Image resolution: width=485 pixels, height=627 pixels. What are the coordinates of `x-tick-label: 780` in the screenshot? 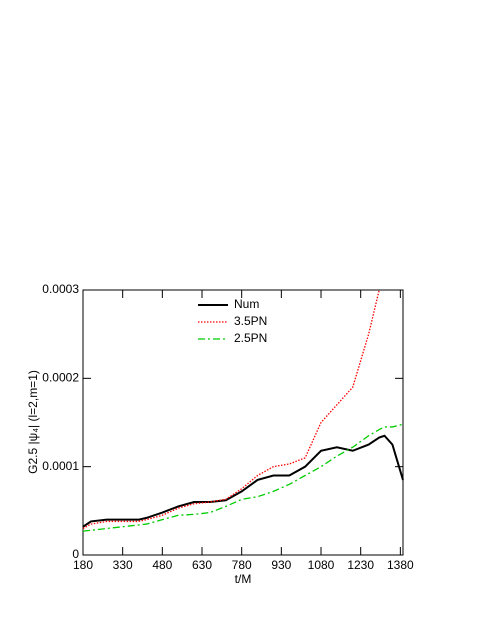 It's located at (242, 565).